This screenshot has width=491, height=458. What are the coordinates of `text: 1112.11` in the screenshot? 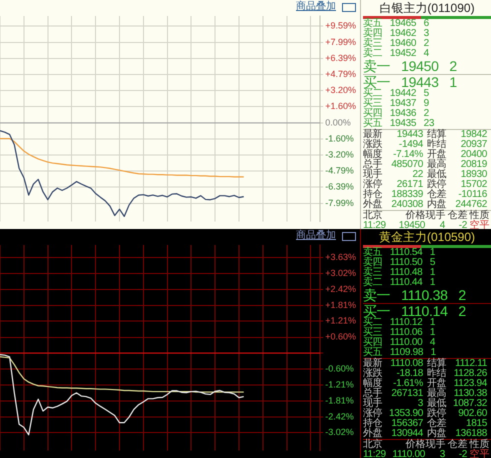 It's located at (470, 363).